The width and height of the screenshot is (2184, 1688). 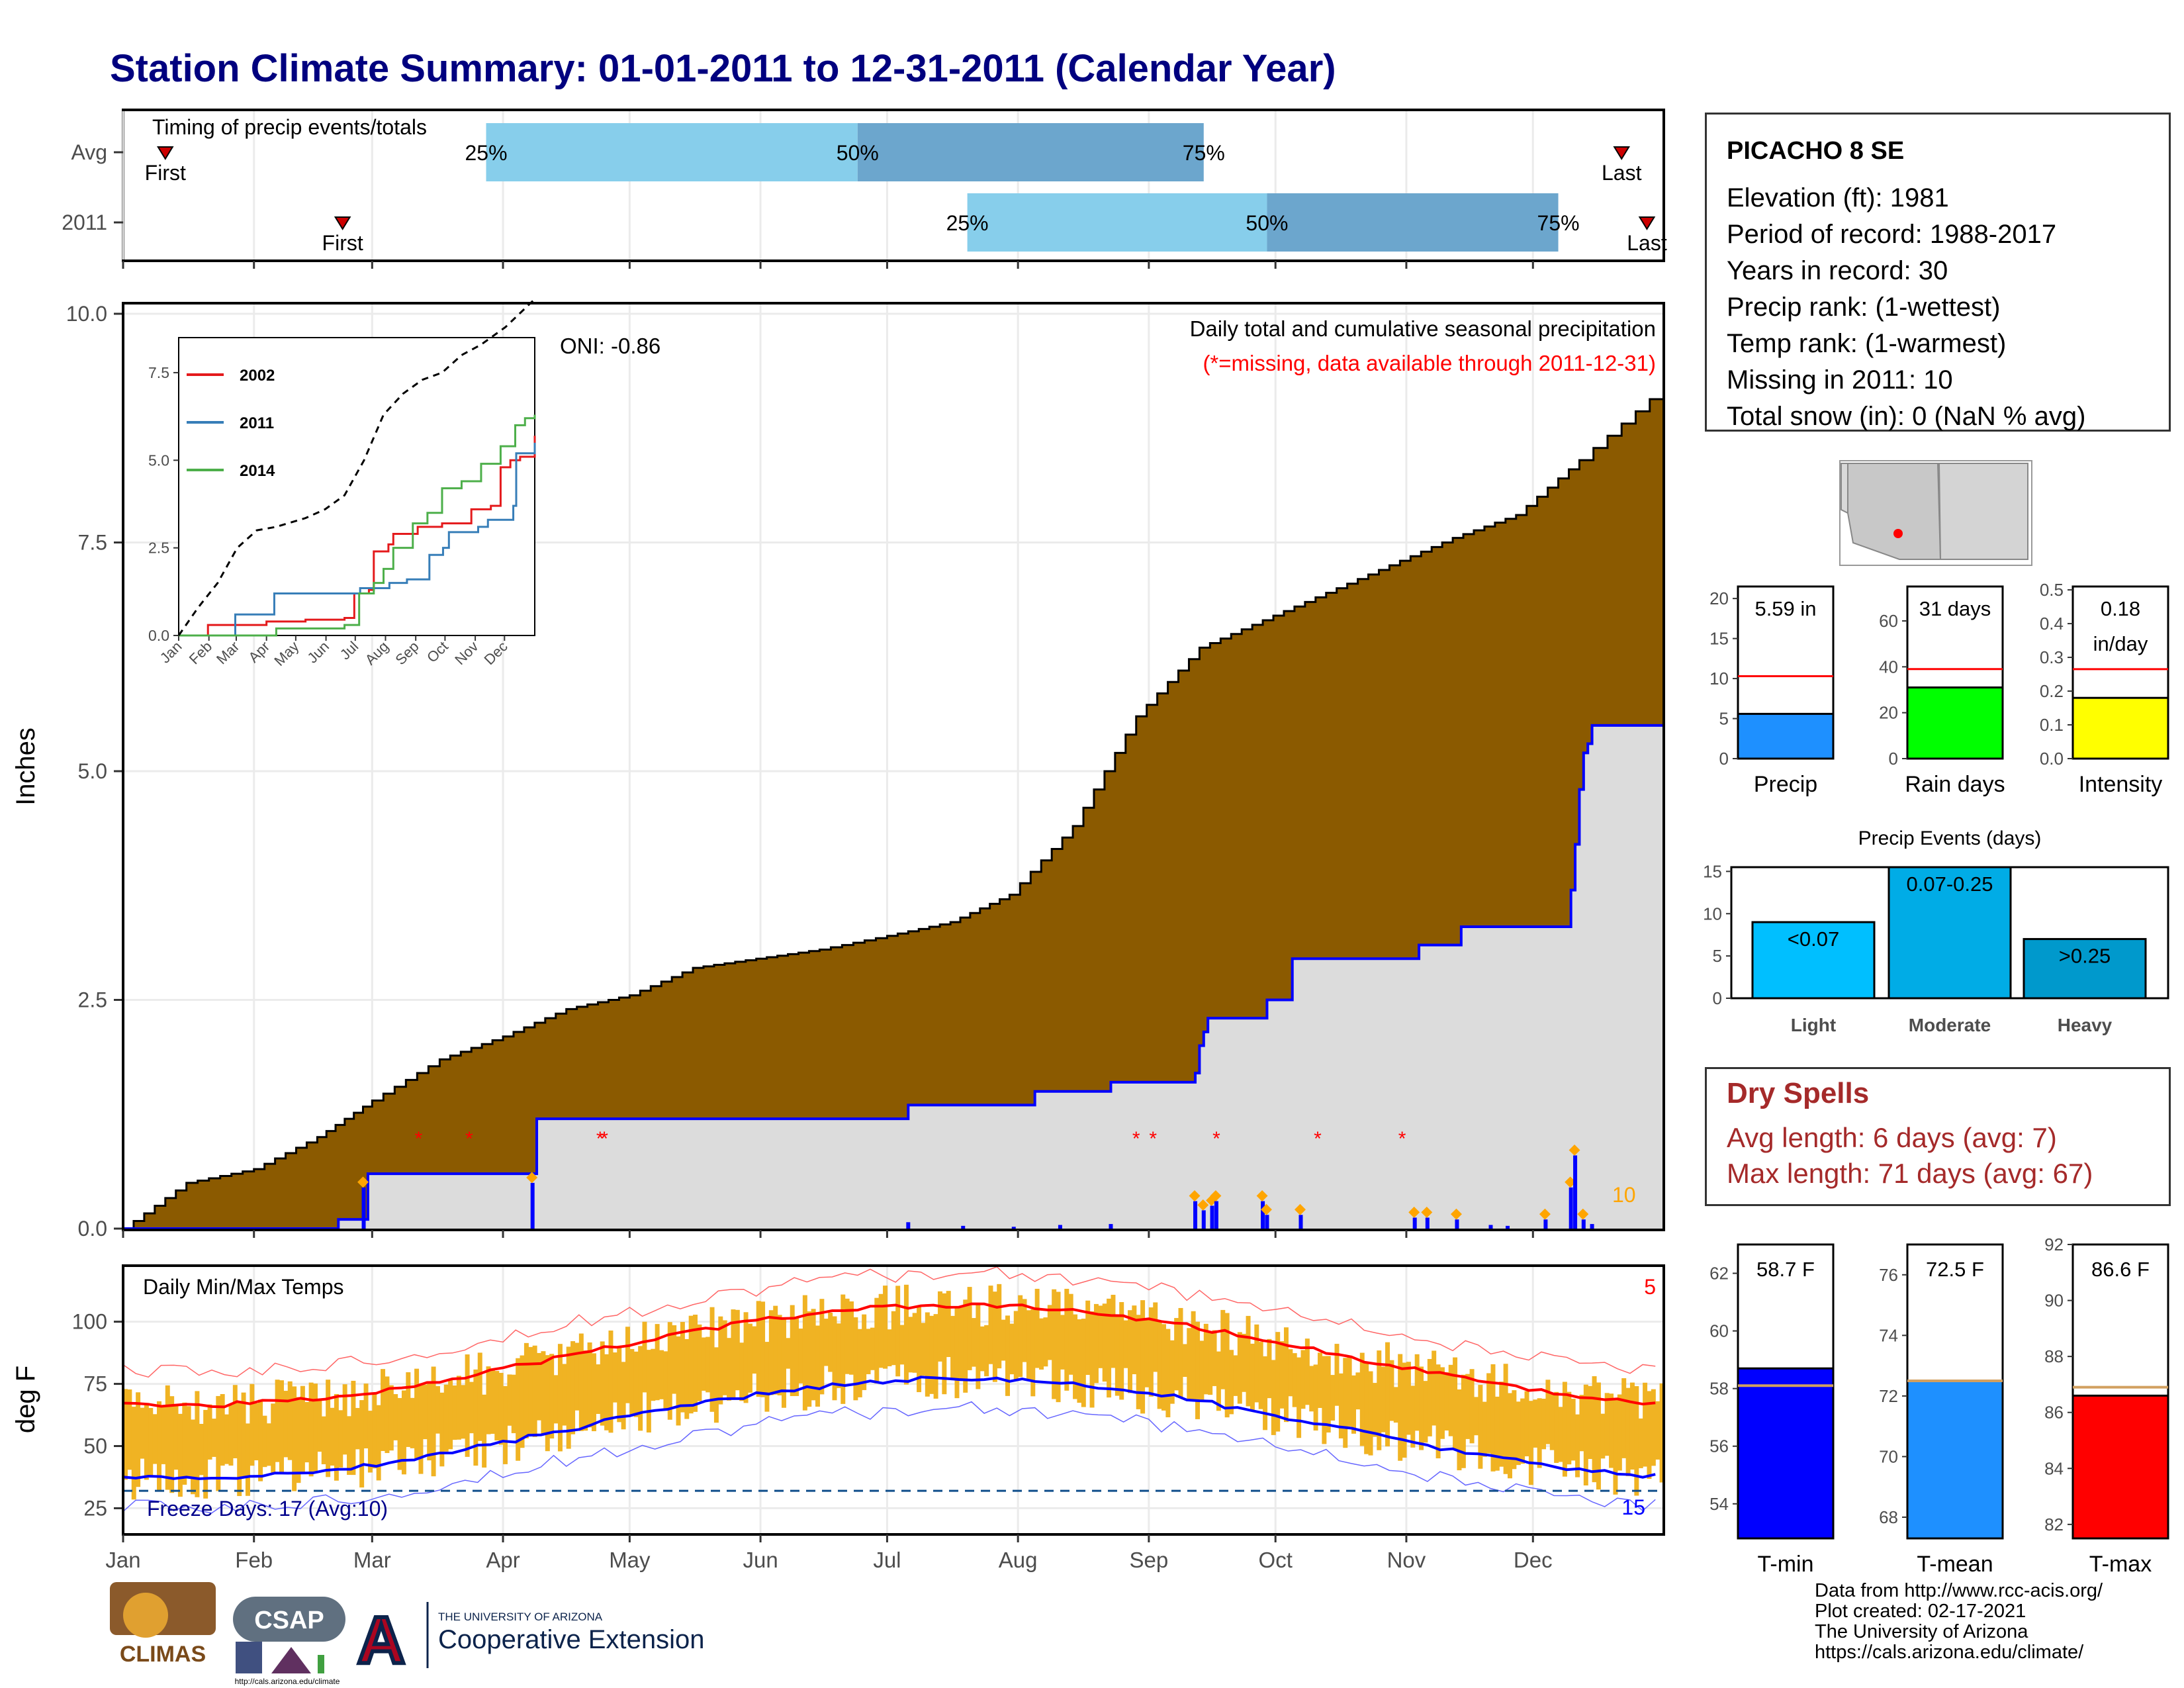 I want to click on mini-panel-ytick-label: 0.4, so click(x=2052, y=623).